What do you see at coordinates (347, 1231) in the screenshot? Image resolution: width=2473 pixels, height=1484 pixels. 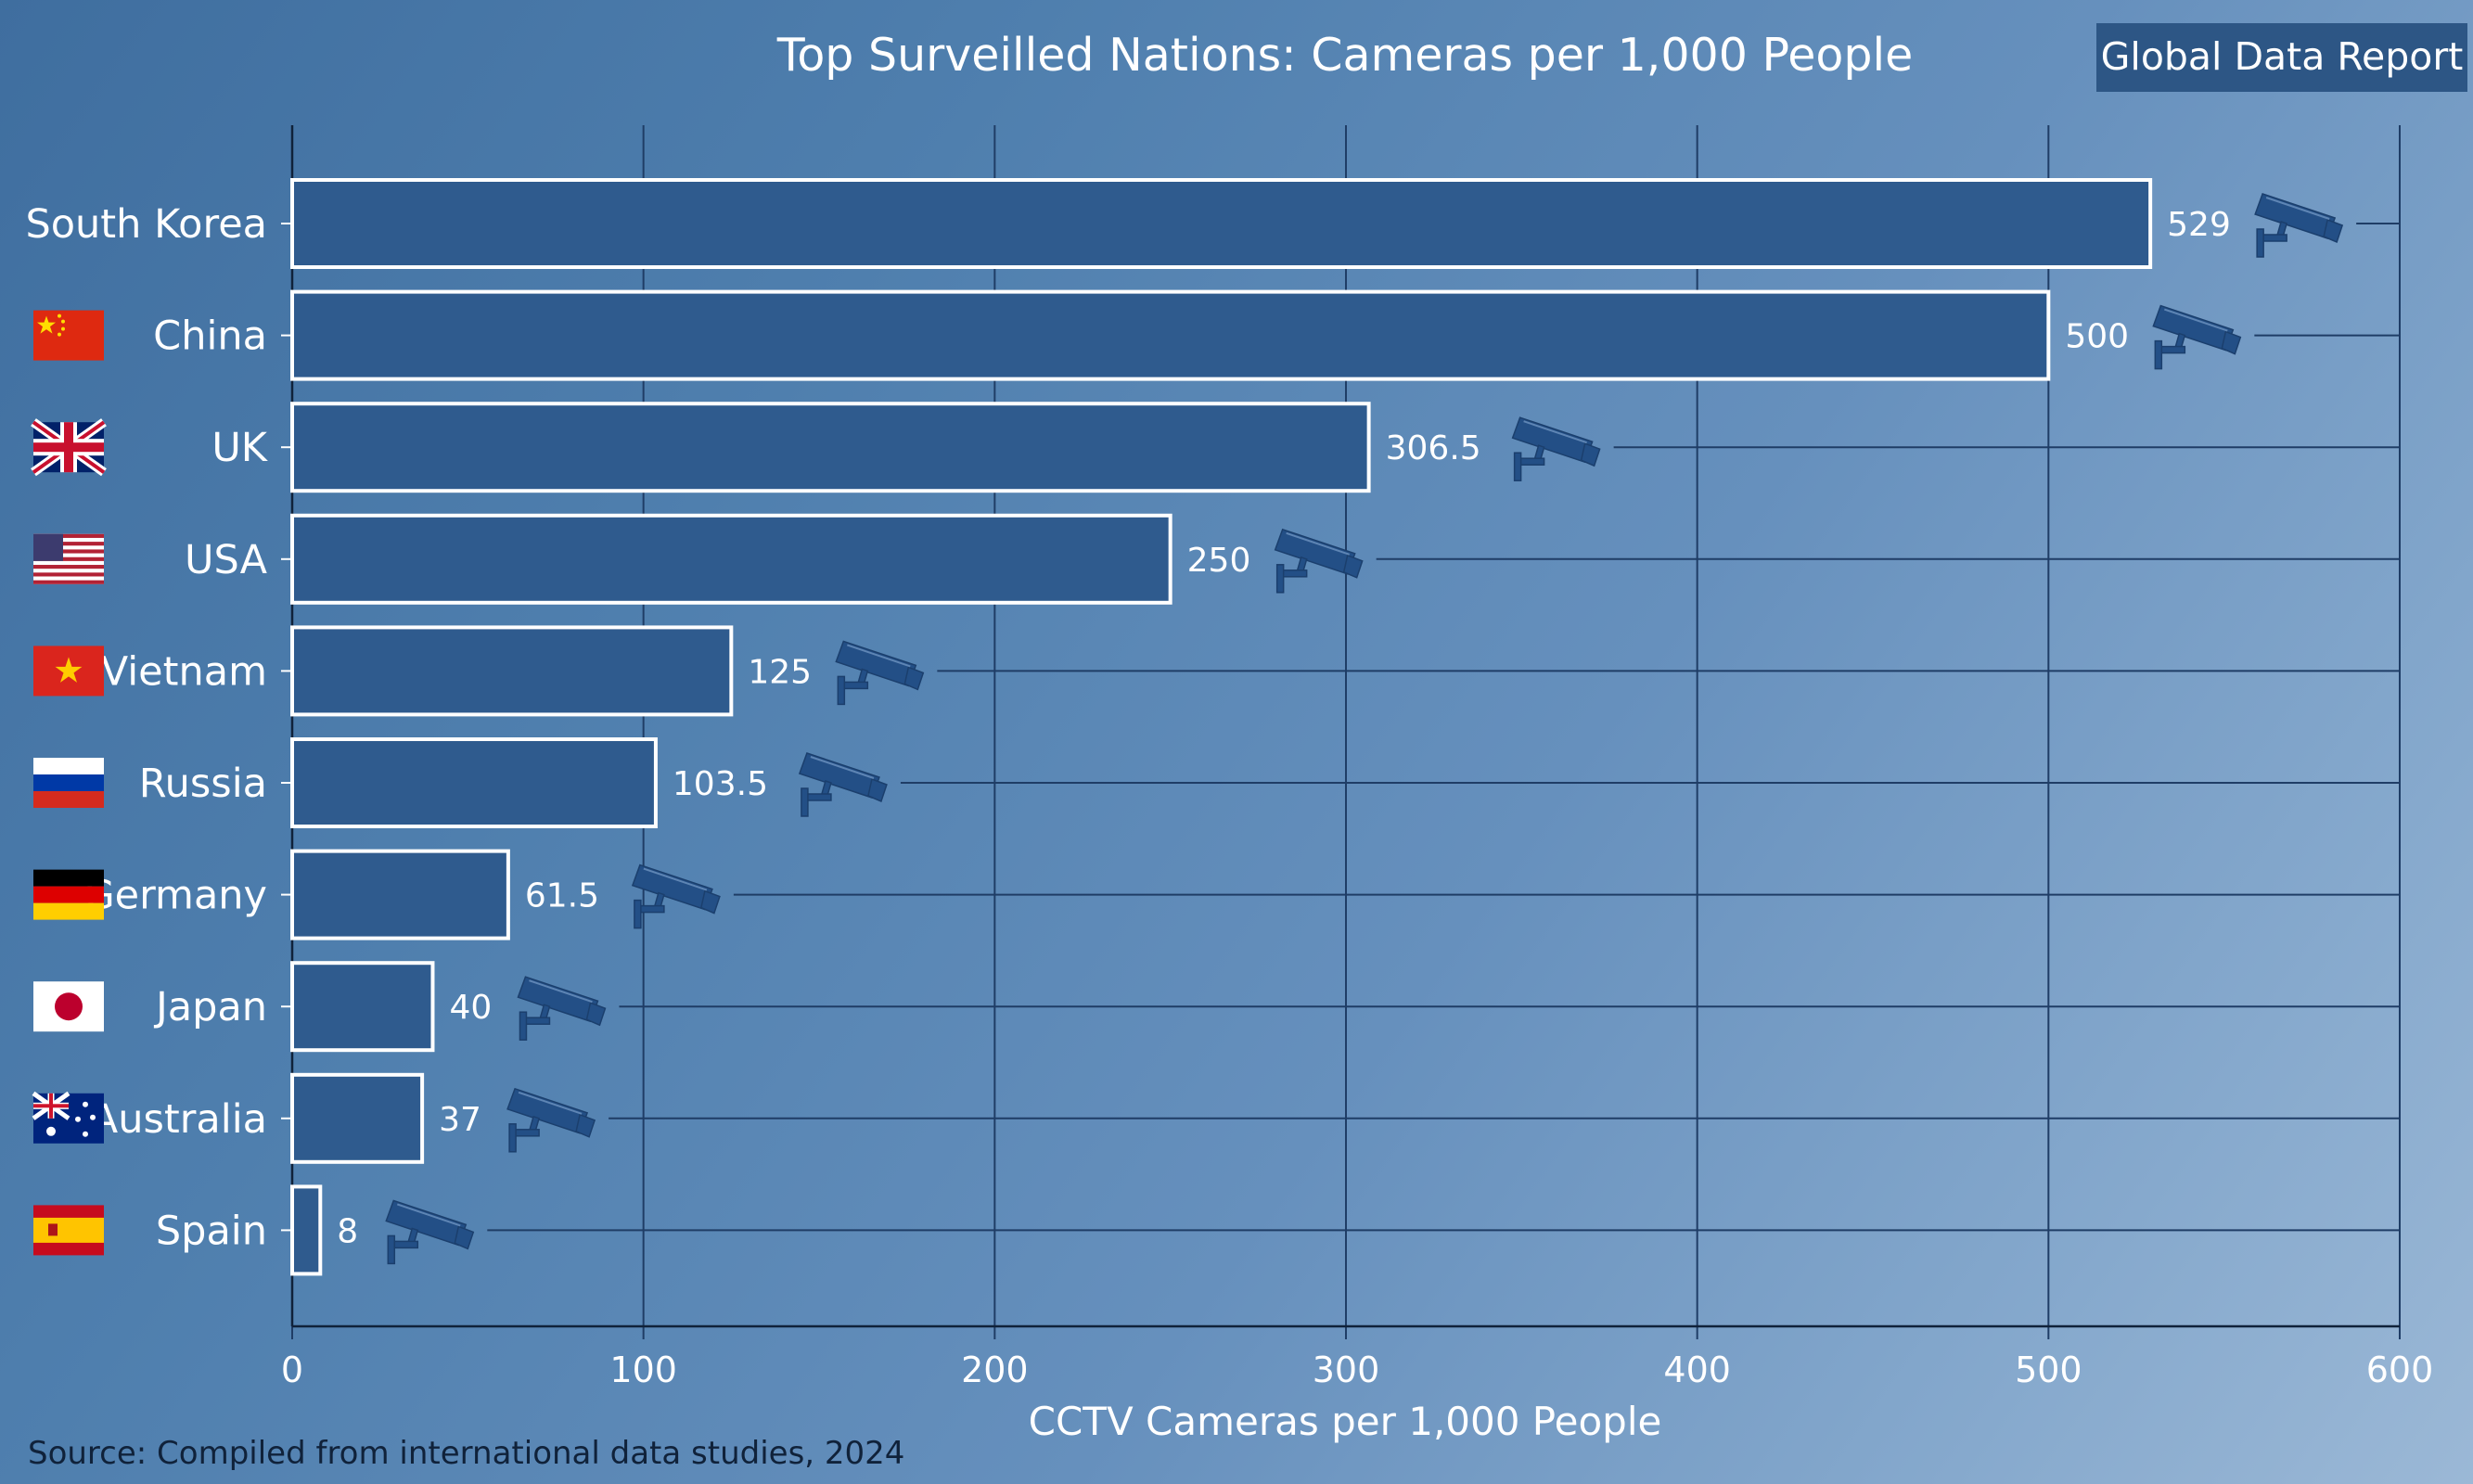 I see `value-label: 8` at bounding box center [347, 1231].